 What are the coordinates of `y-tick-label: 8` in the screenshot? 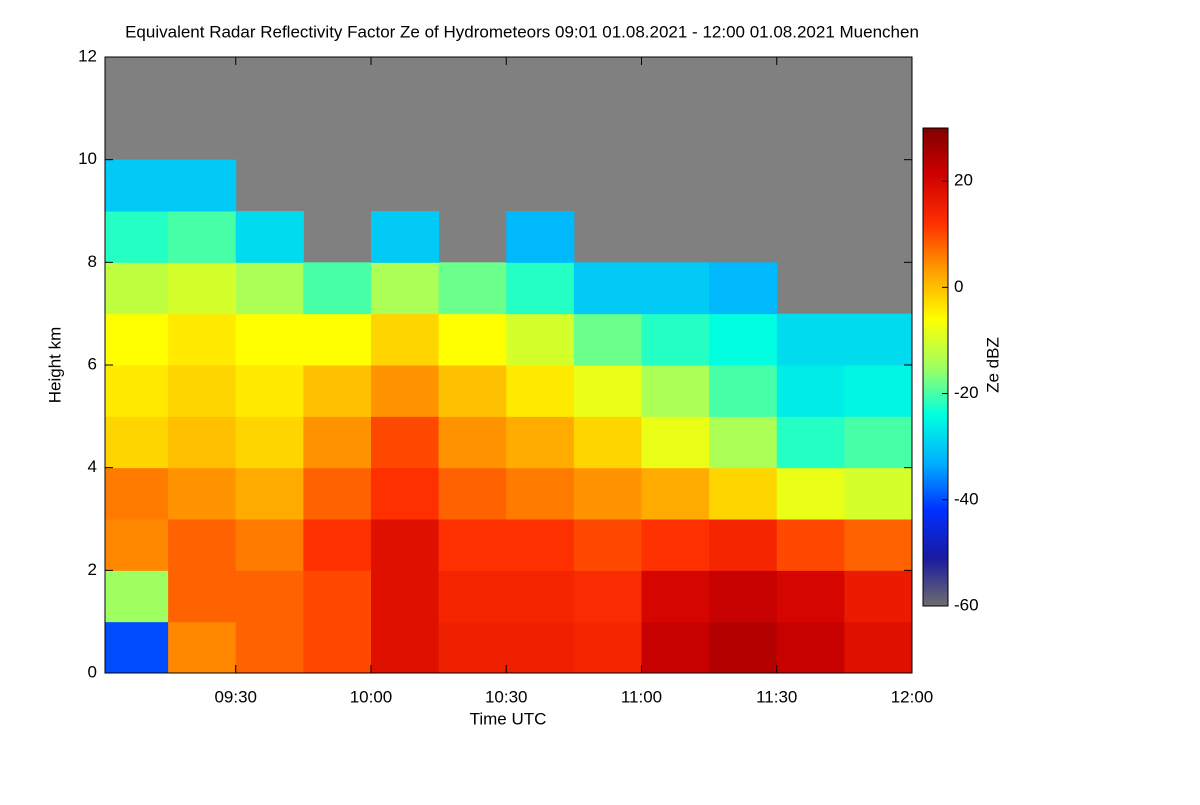 It's located at (92, 261).